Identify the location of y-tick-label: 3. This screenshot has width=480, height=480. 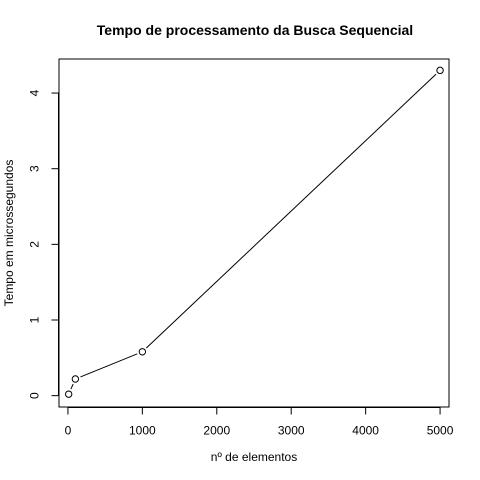
(35, 168).